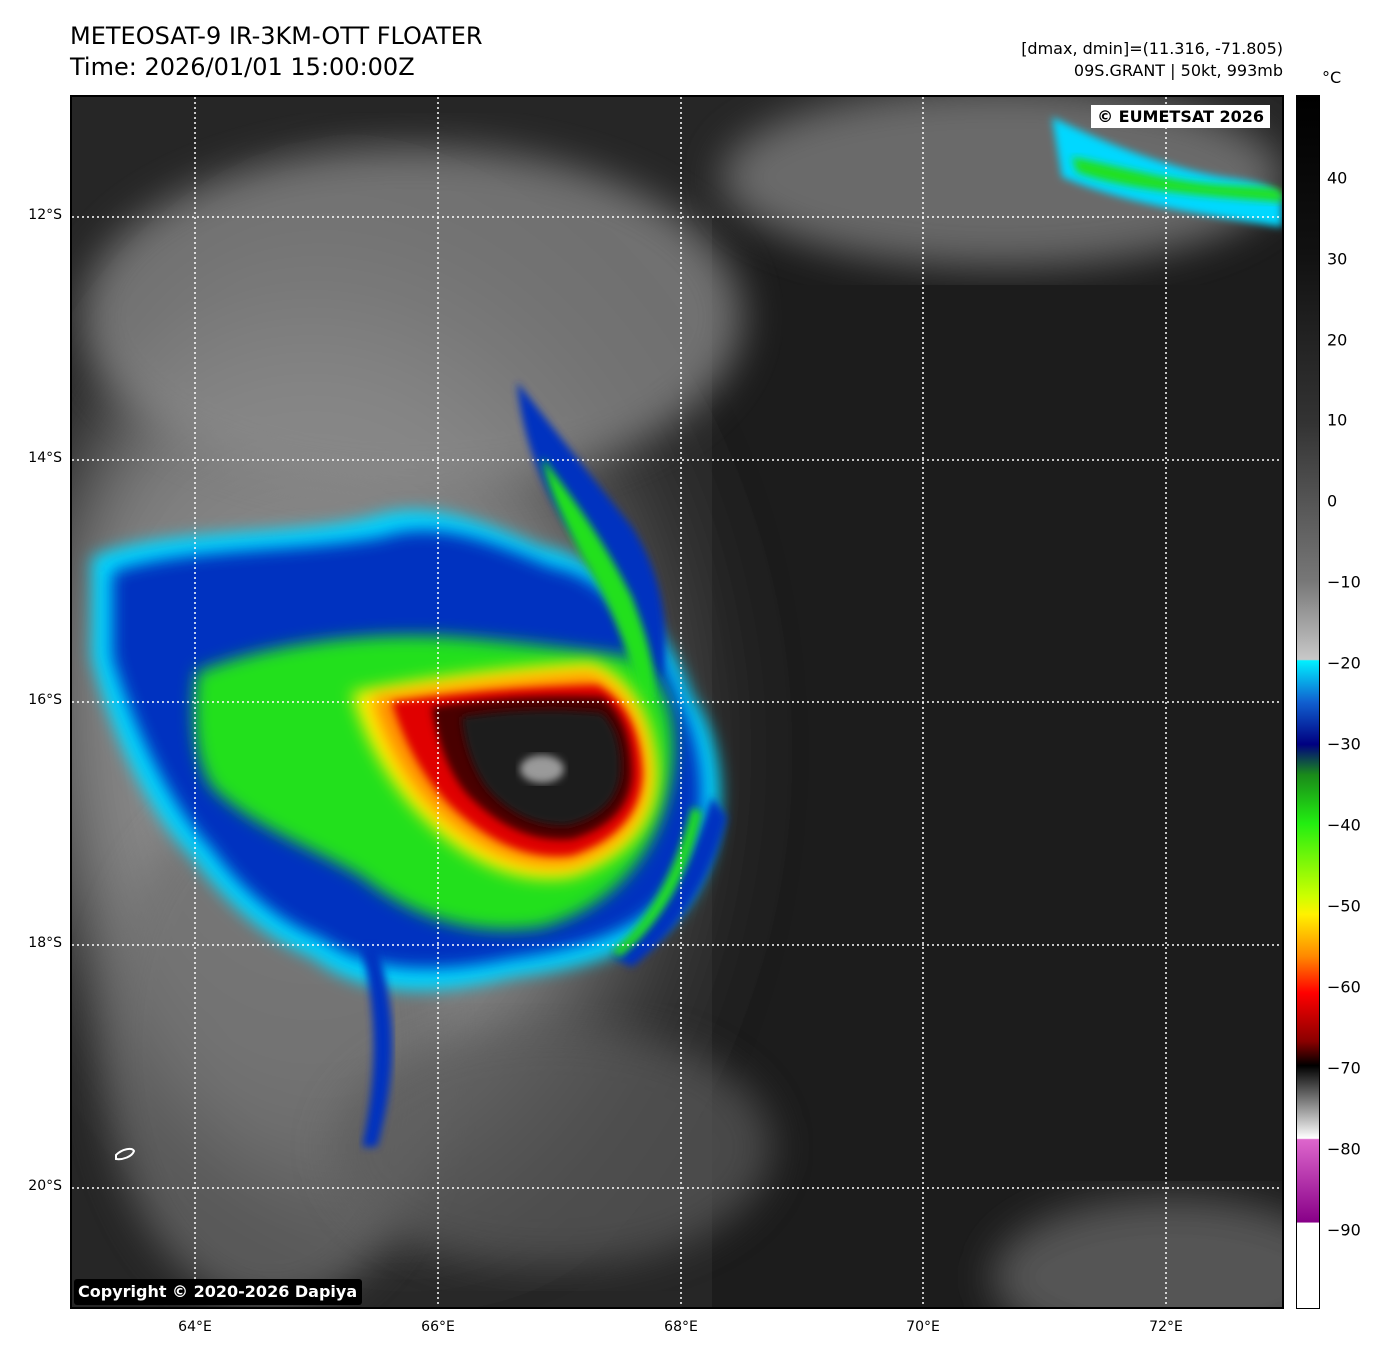  I want to click on colorbar-unit: °C, so click(1332, 77).